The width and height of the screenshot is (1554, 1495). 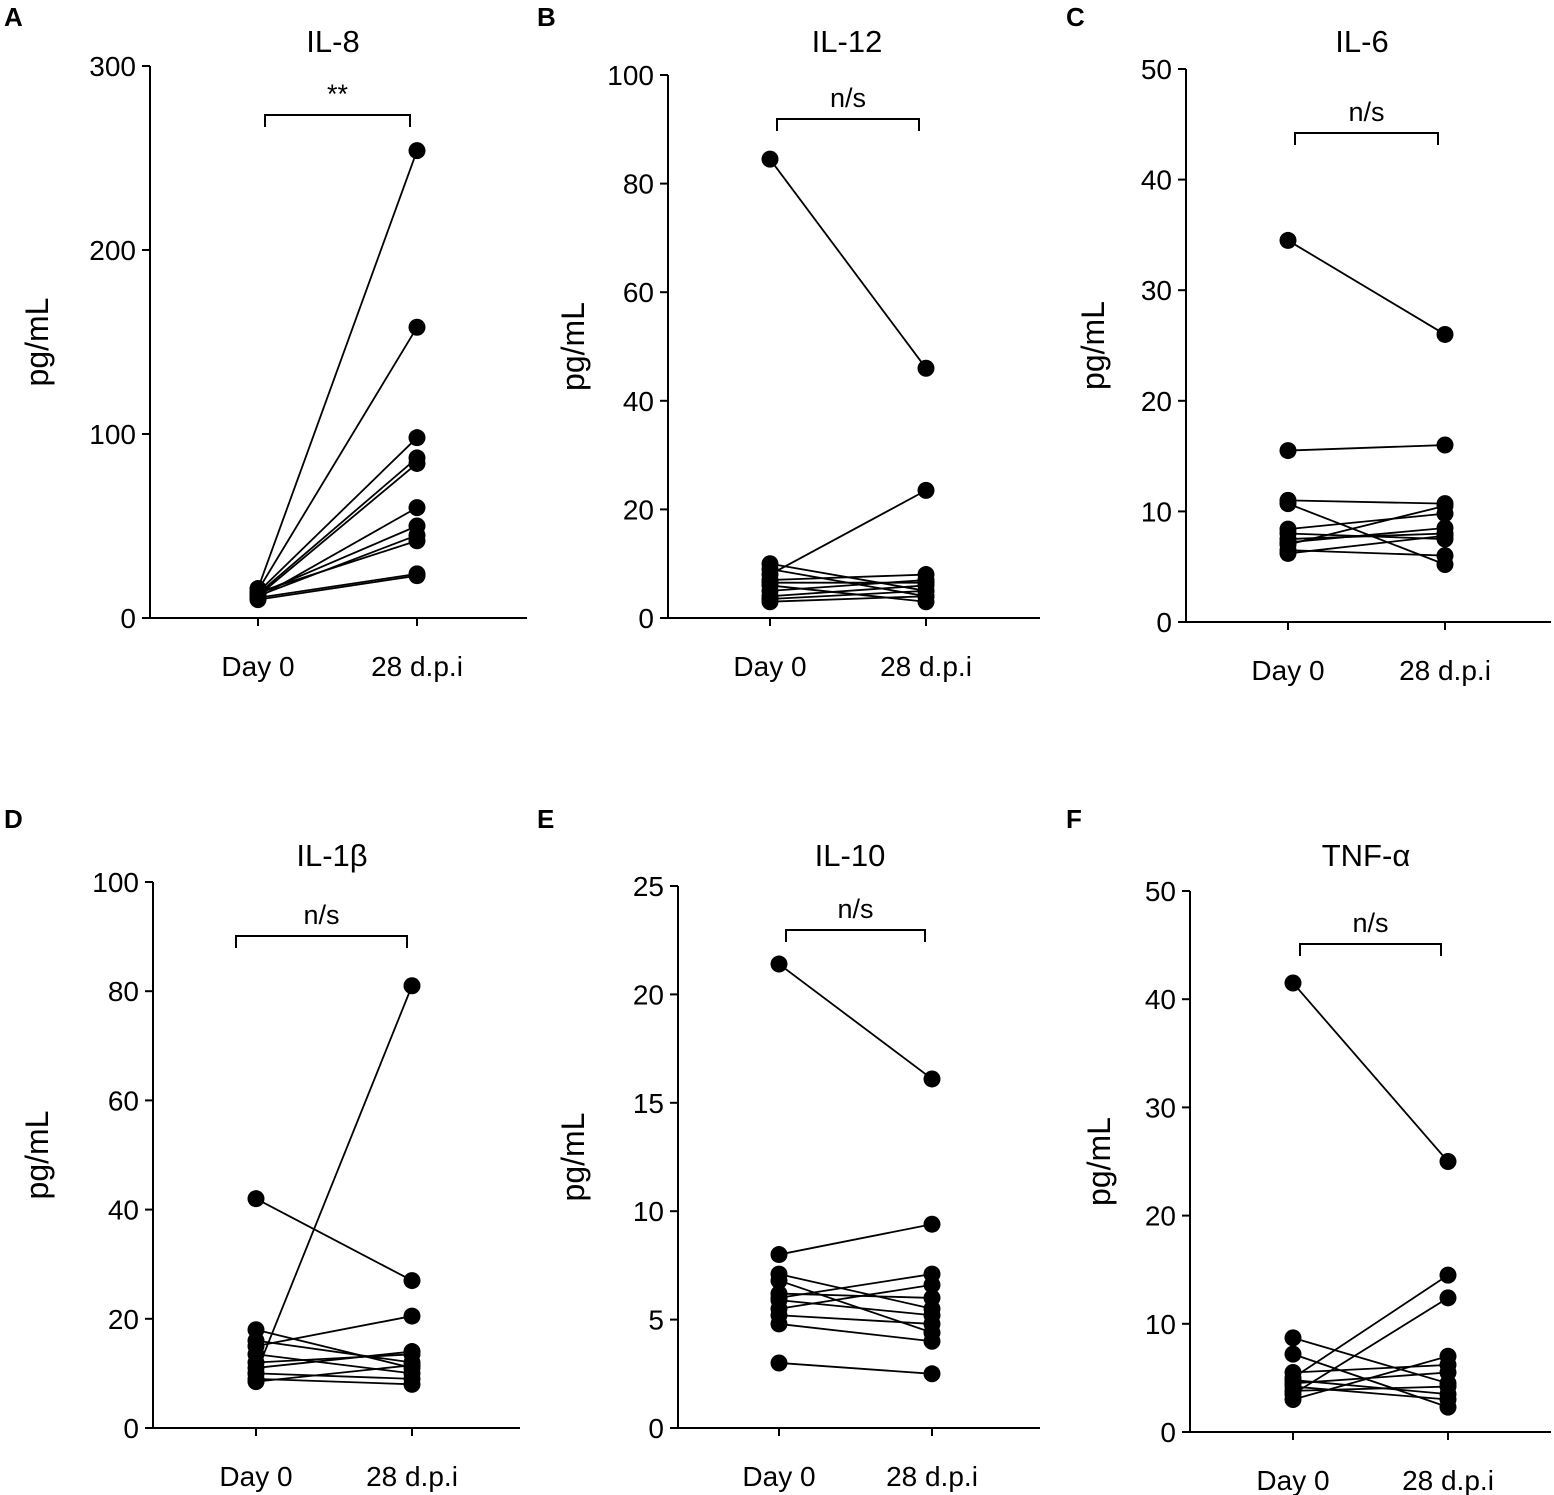 What do you see at coordinates (112, 250) in the screenshot?
I see `y-tick-label: 200` at bounding box center [112, 250].